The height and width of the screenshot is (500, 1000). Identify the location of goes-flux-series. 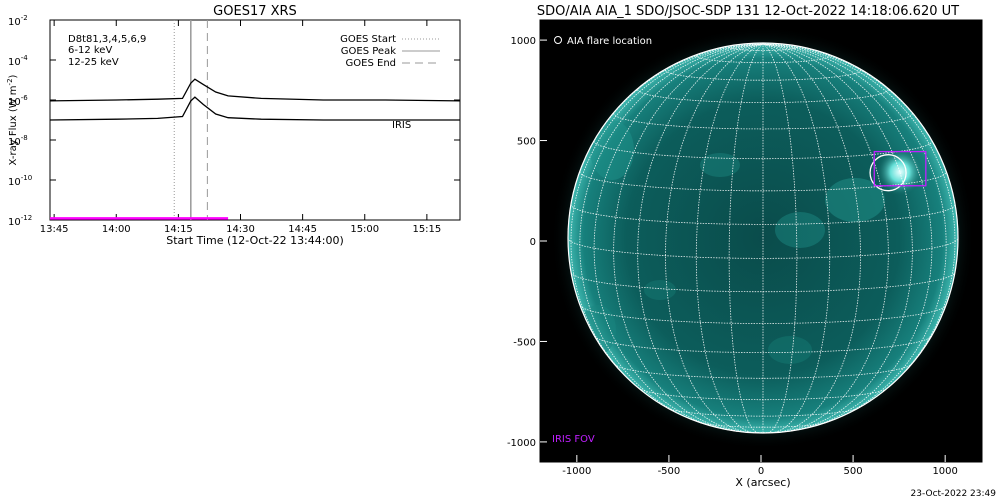
(255, 99).